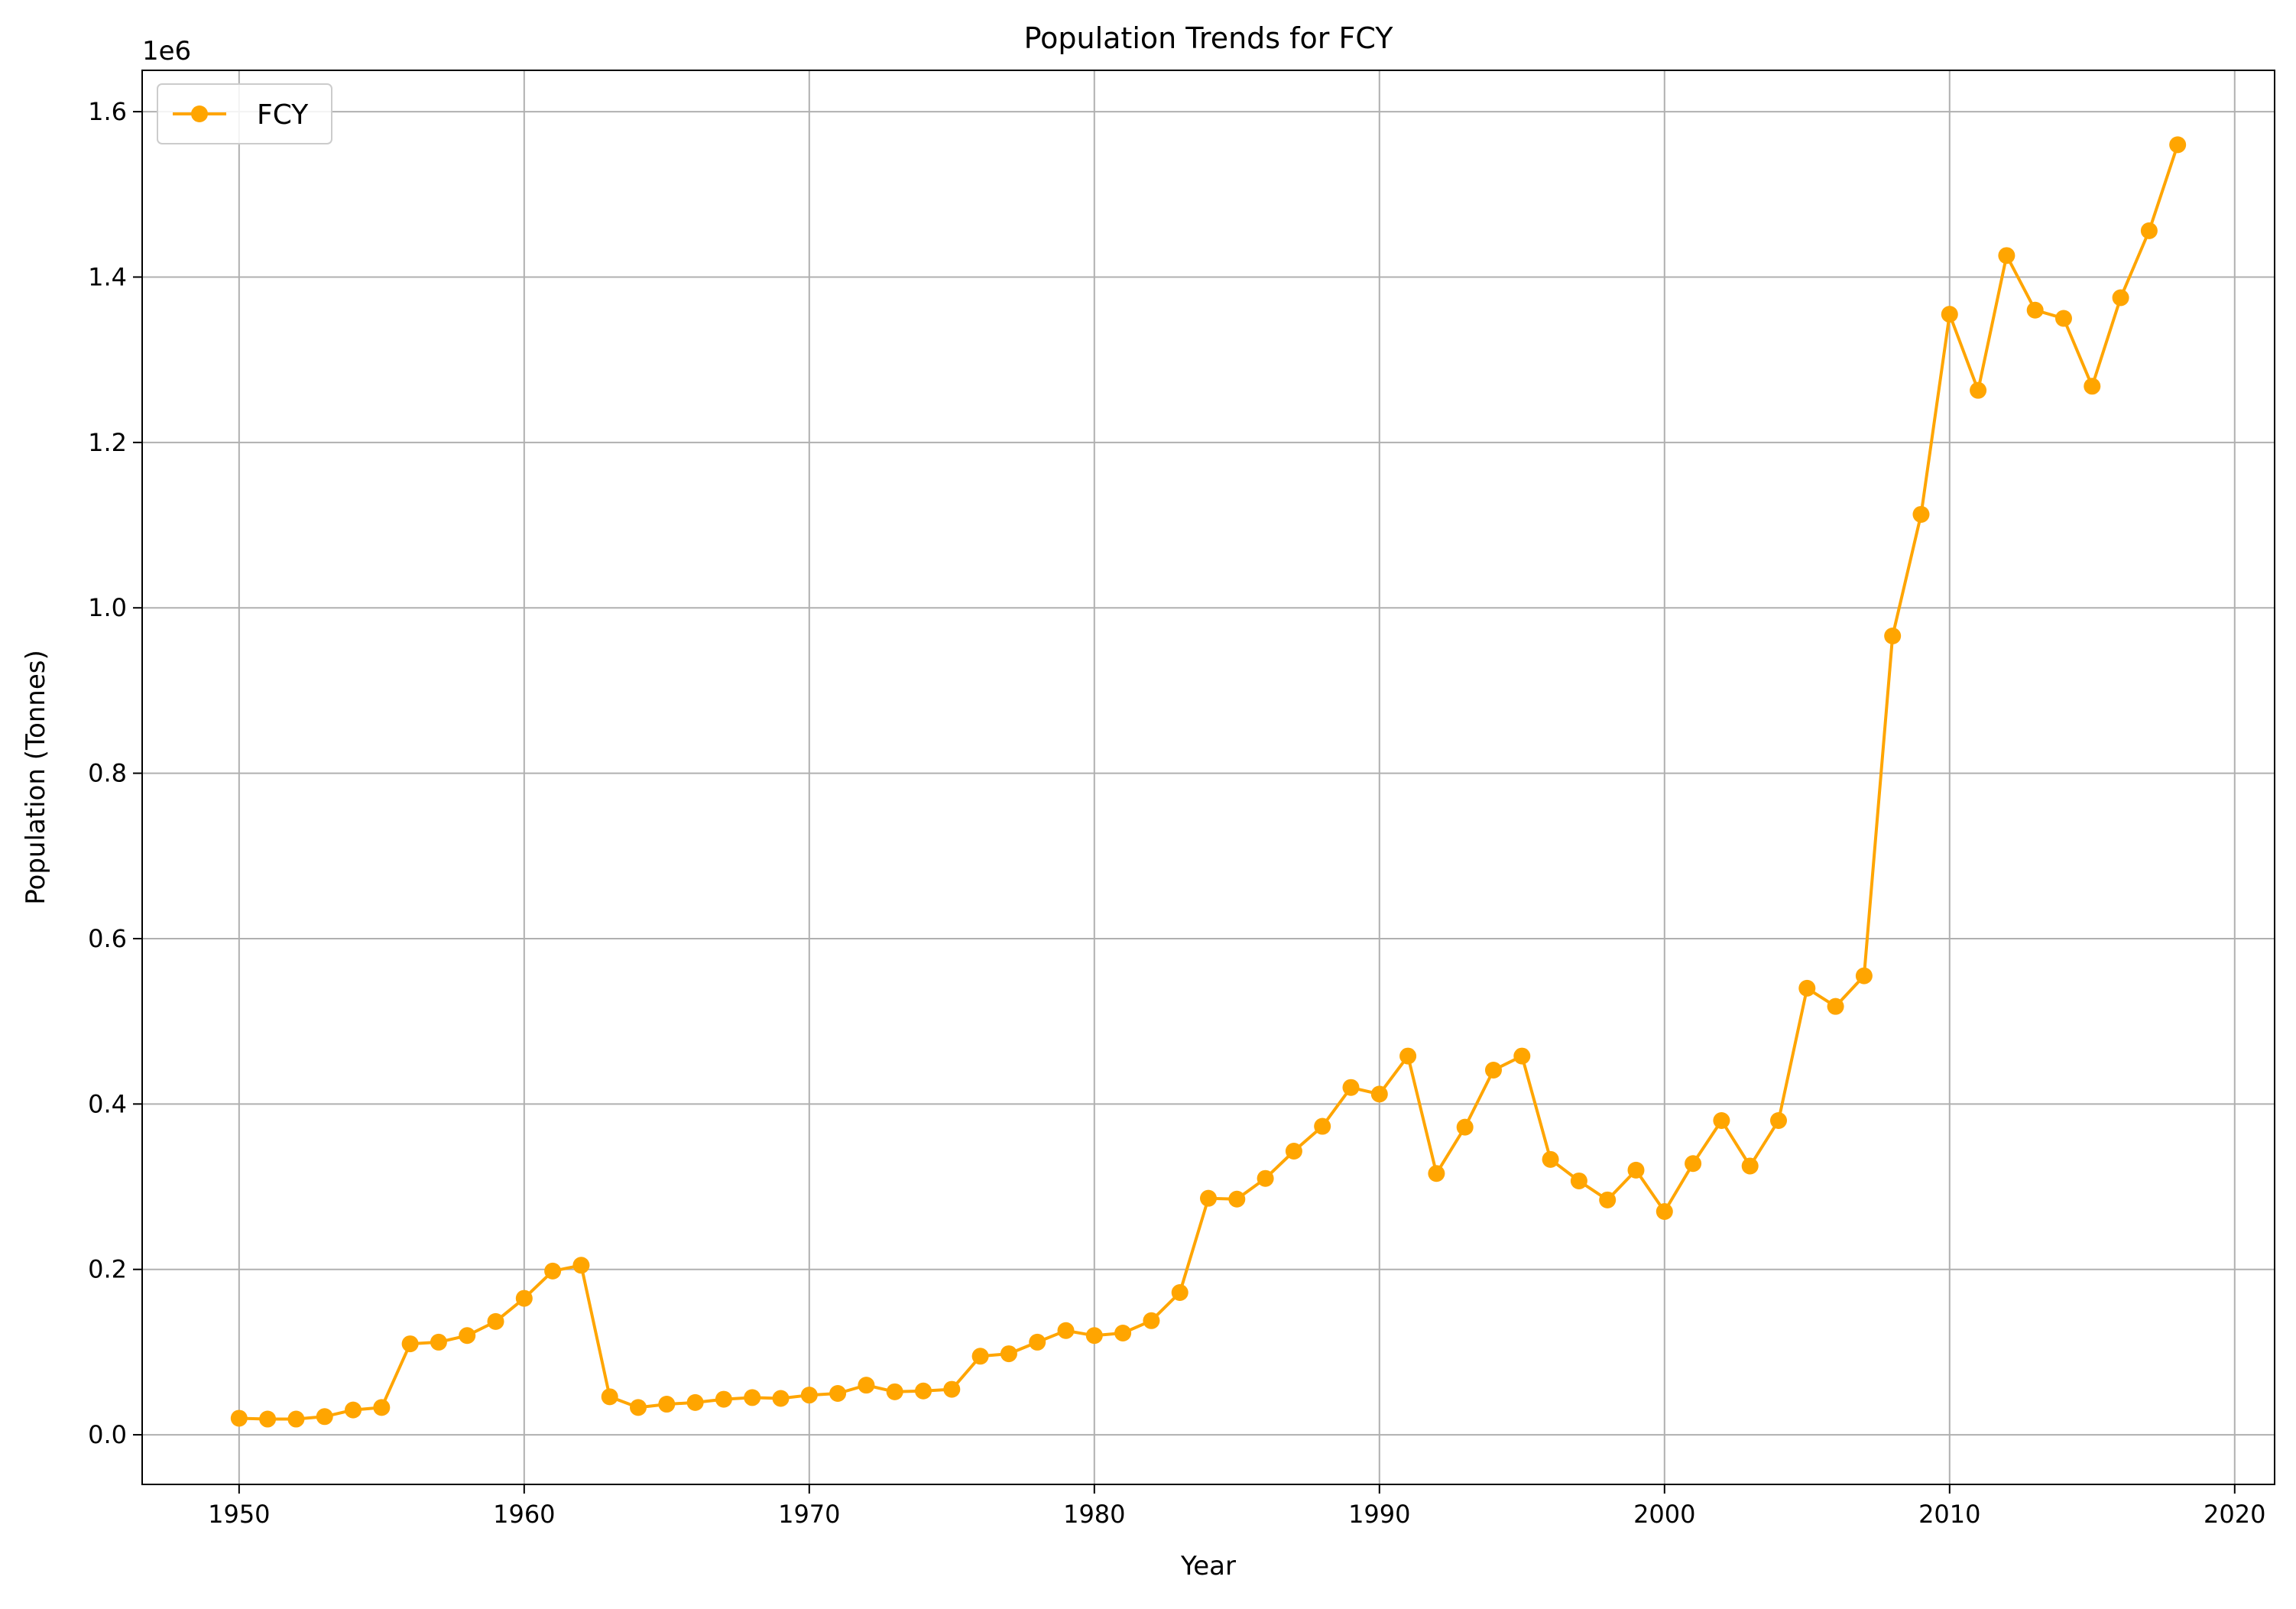  Describe the element at coordinates (36, 777) in the screenshot. I see `y-axis-label: Population (Tonnes)` at that location.